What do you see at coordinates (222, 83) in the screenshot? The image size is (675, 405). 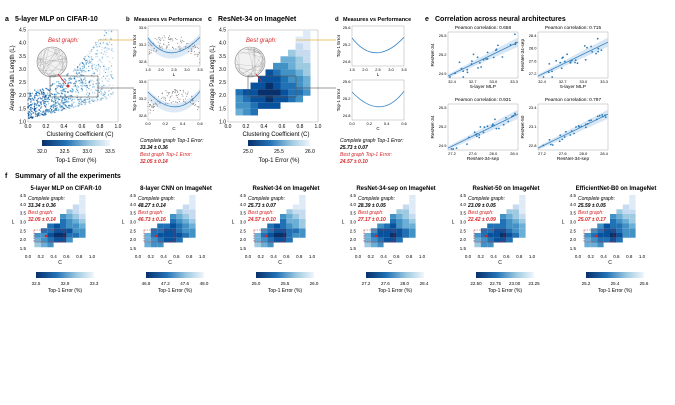 I see `y-tick: 2.5` at bounding box center [222, 83].